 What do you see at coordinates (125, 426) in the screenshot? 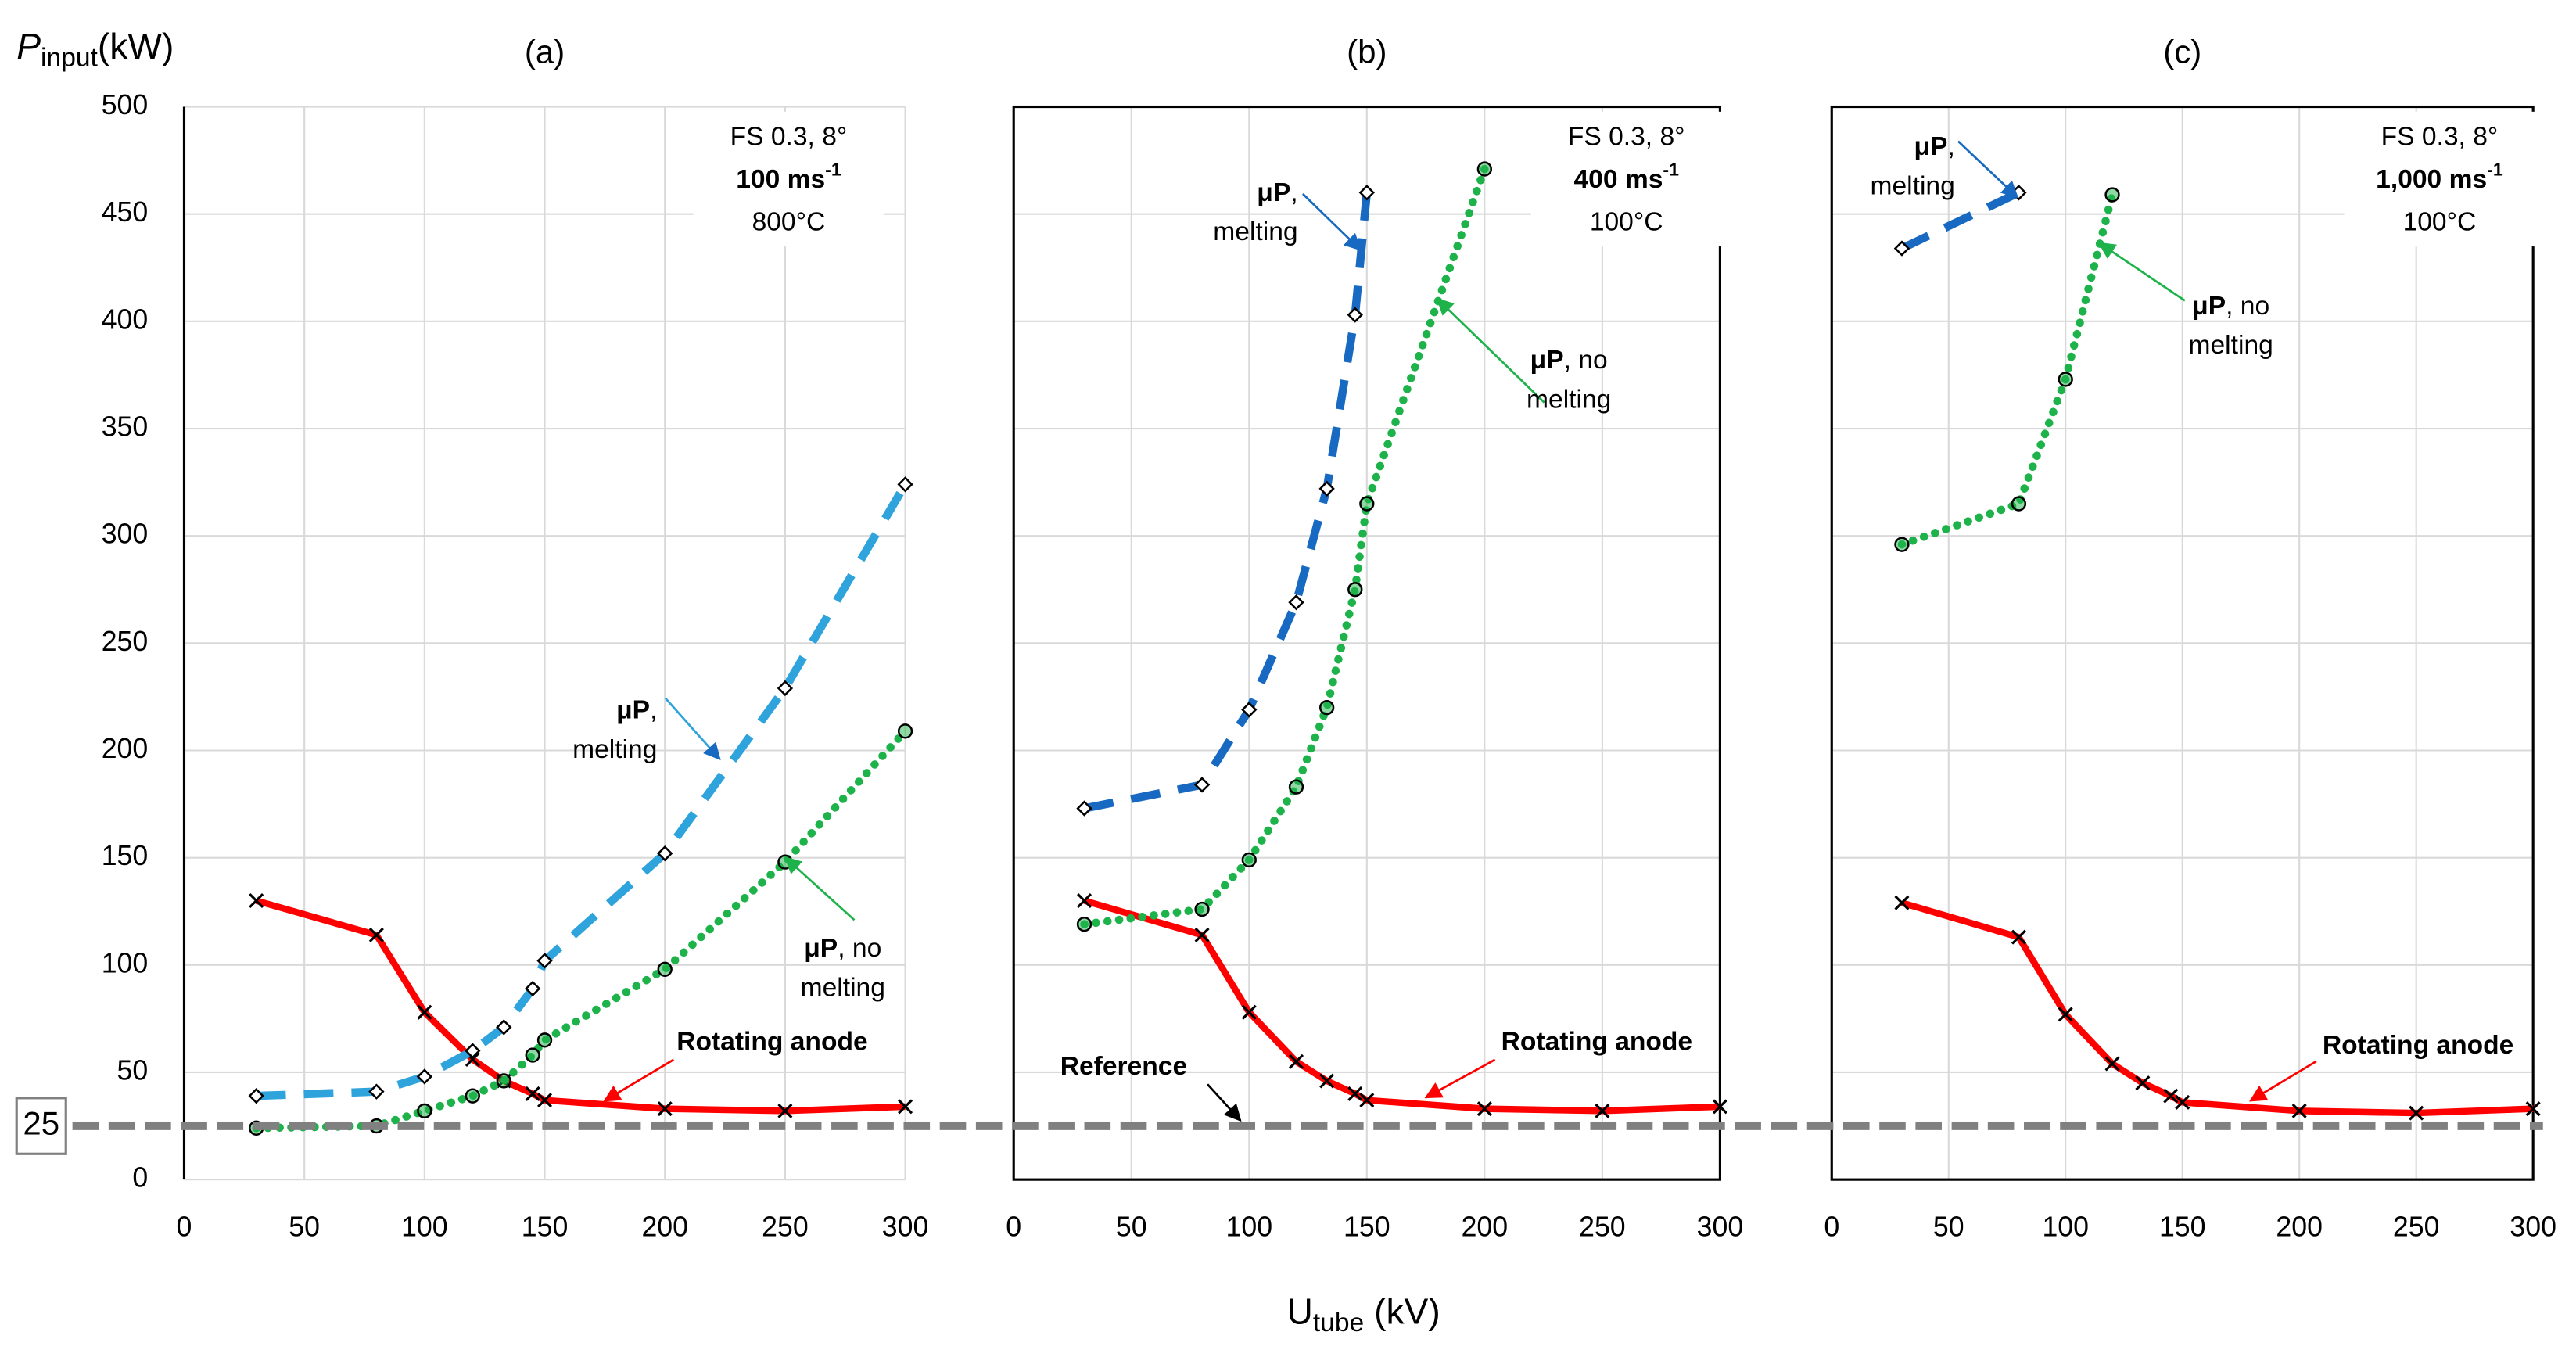
I see `y-tick-label: 350` at bounding box center [125, 426].